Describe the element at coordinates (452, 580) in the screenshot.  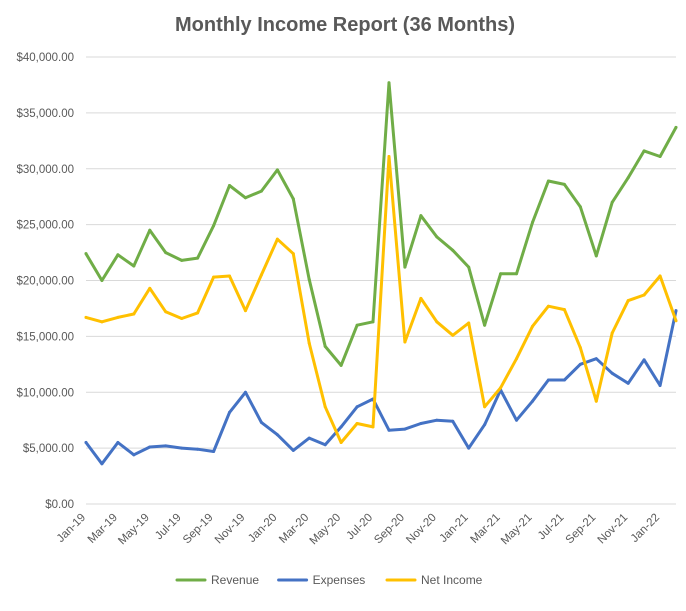
I see `legend-label: Net Income` at that location.